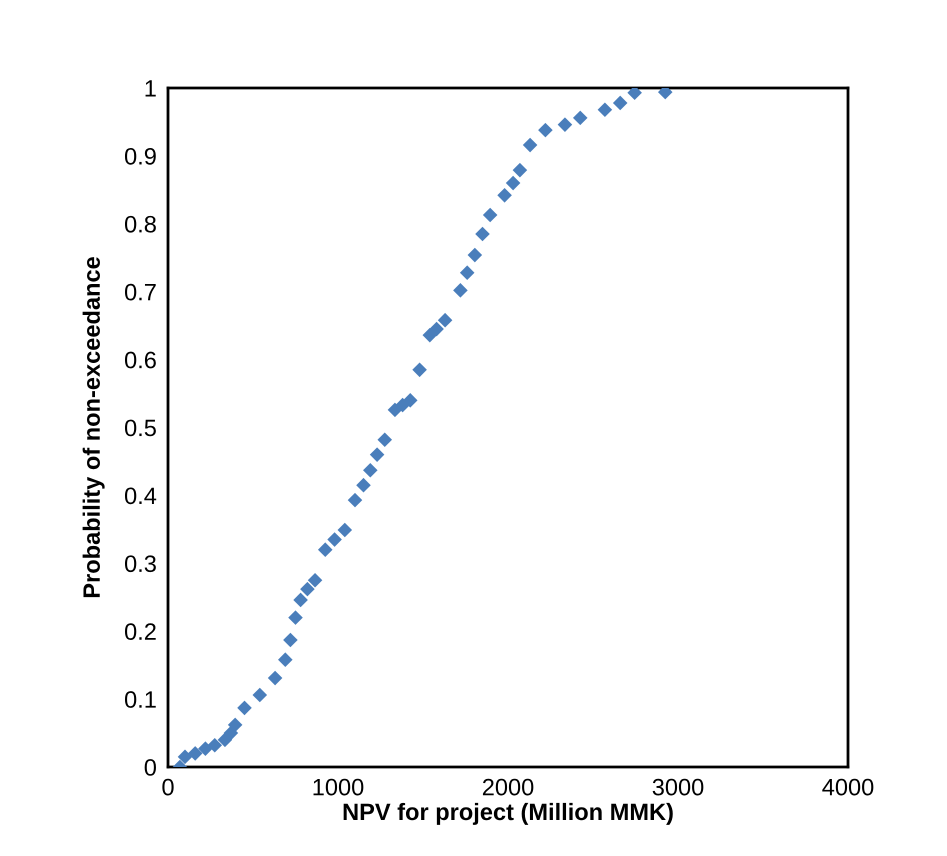  I want to click on x-tick-label: 0, so click(168, 787).